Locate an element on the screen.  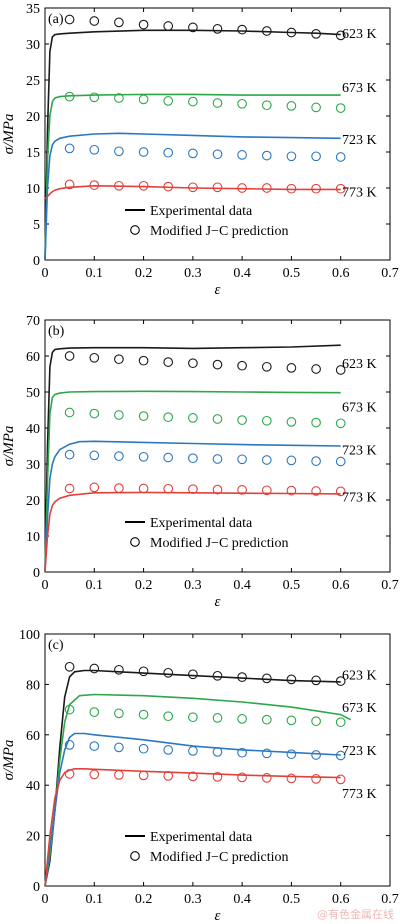
y-tick-label: 40 is located at coordinates (33, 429).